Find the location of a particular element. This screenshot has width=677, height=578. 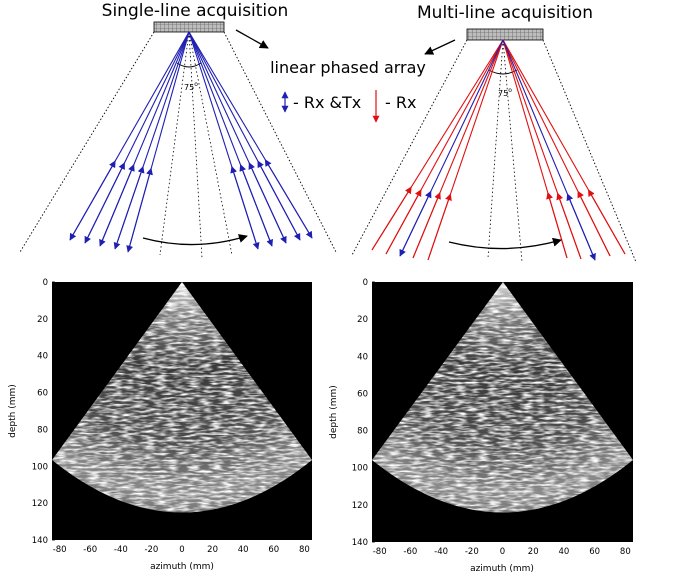

array-pointer-right is located at coordinates (440, 47).